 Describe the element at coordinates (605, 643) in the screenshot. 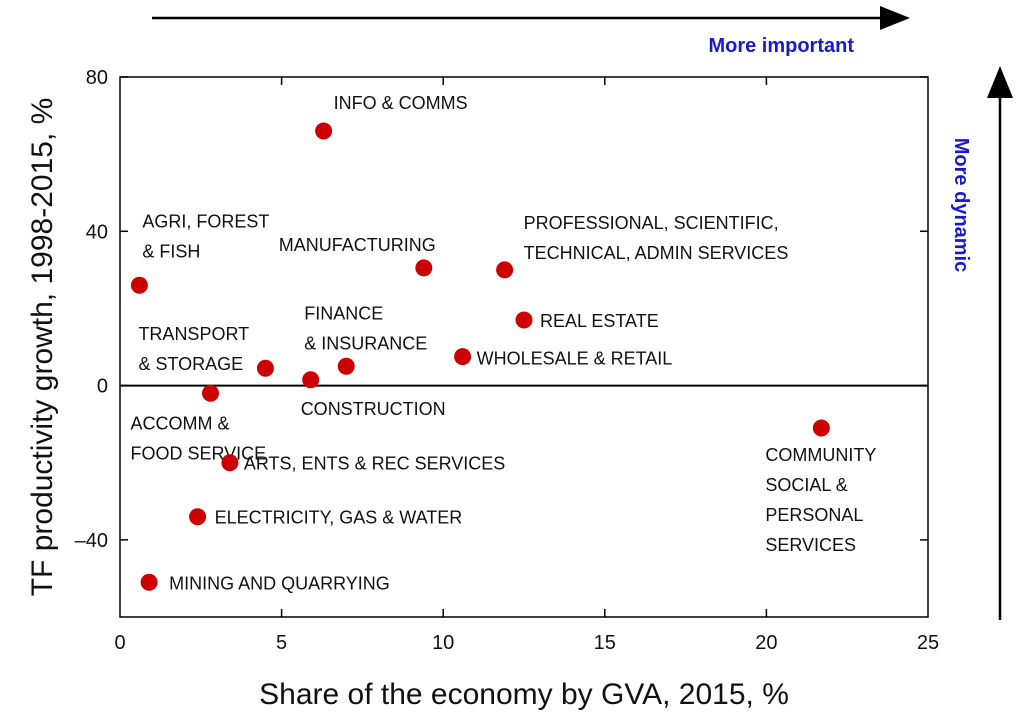

I see `x-tick-label: 15` at that location.